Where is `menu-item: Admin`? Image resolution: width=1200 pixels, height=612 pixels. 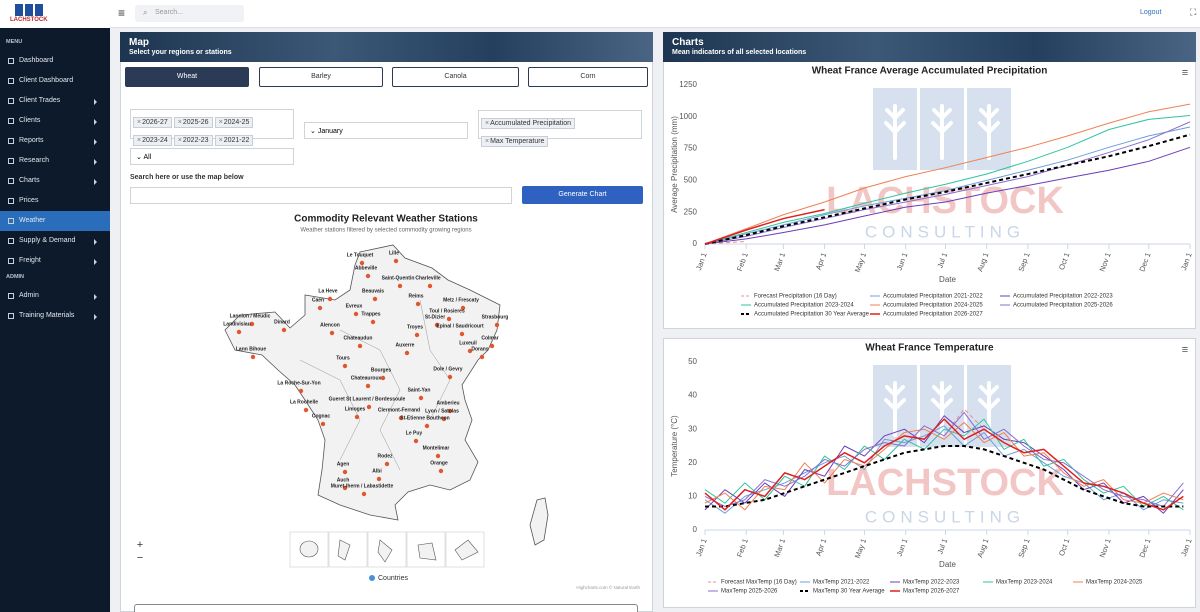
menu-item: Admin is located at coordinates (55, 296).